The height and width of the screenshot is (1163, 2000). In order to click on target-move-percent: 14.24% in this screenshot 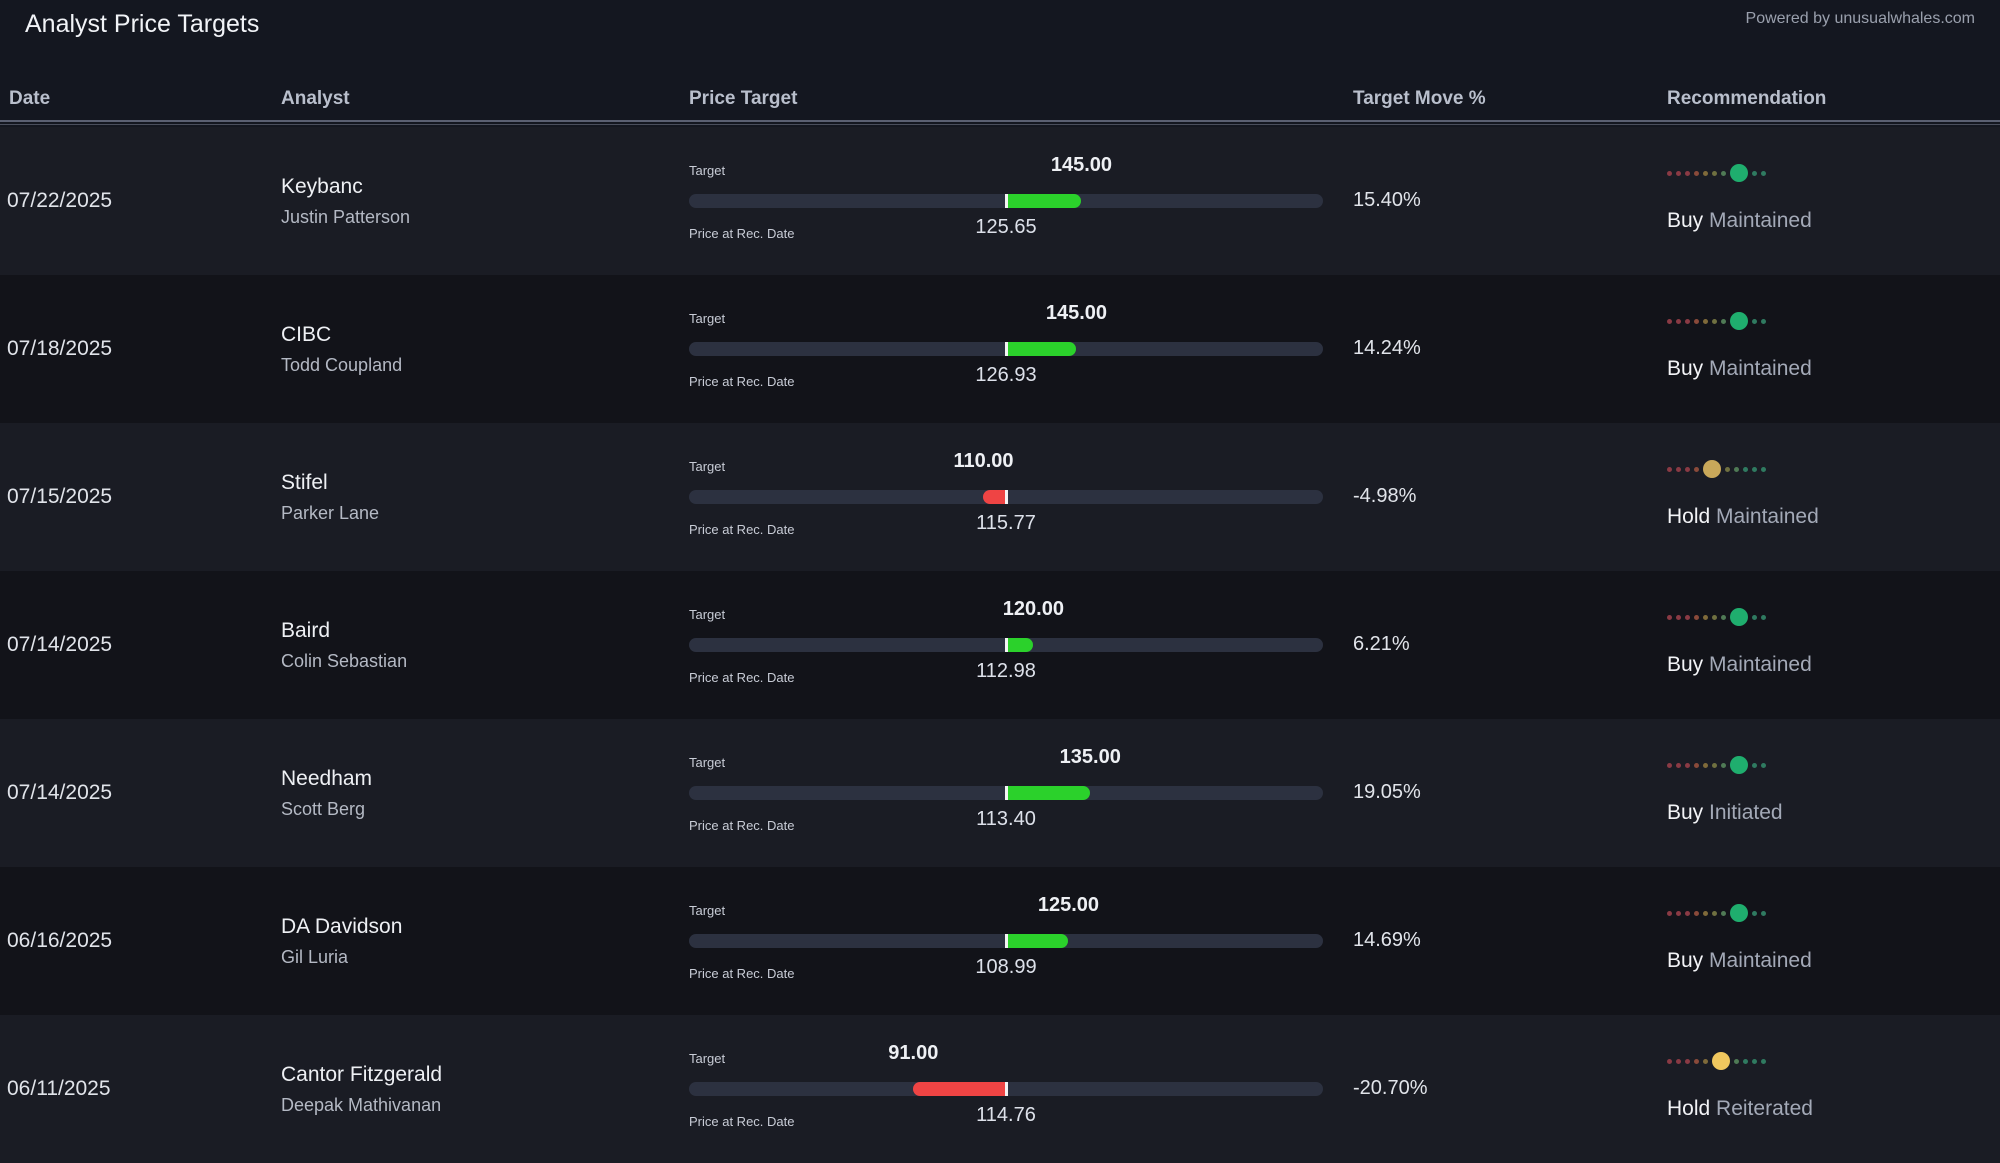, I will do `click(1387, 348)`.